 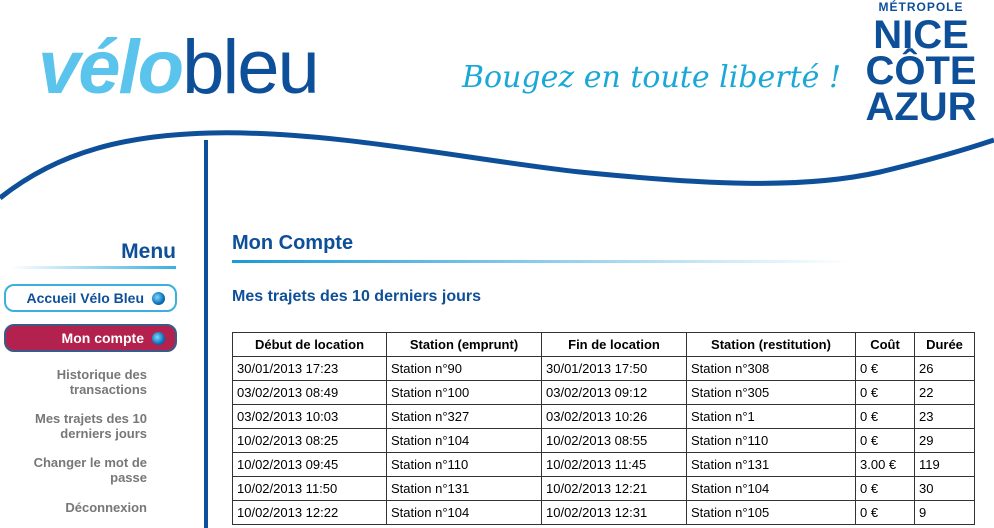 I want to click on column-header: Fin de location, so click(x=614, y=344).